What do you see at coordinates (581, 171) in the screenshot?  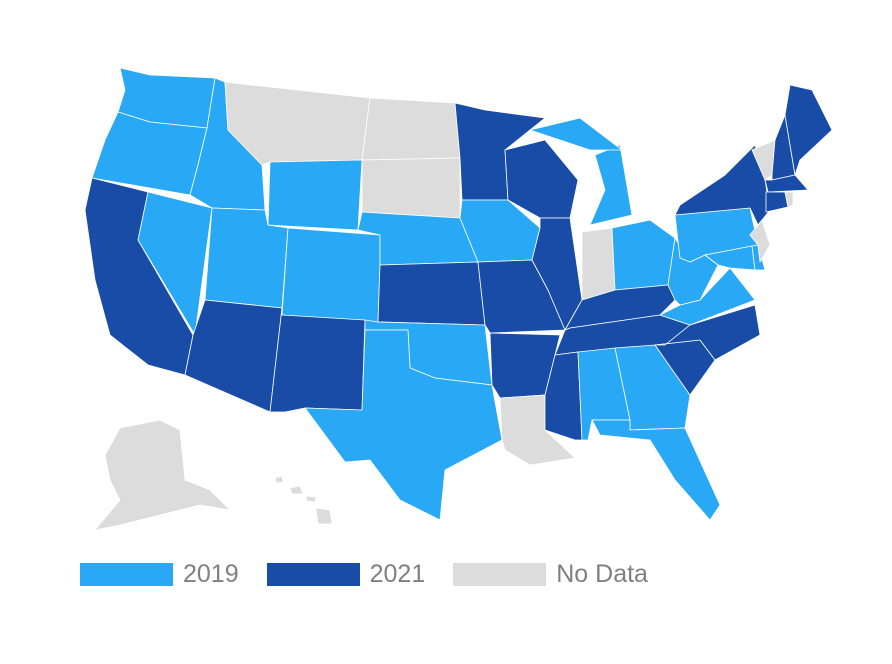 I see `state-michigan: Michigan` at bounding box center [581, 171].